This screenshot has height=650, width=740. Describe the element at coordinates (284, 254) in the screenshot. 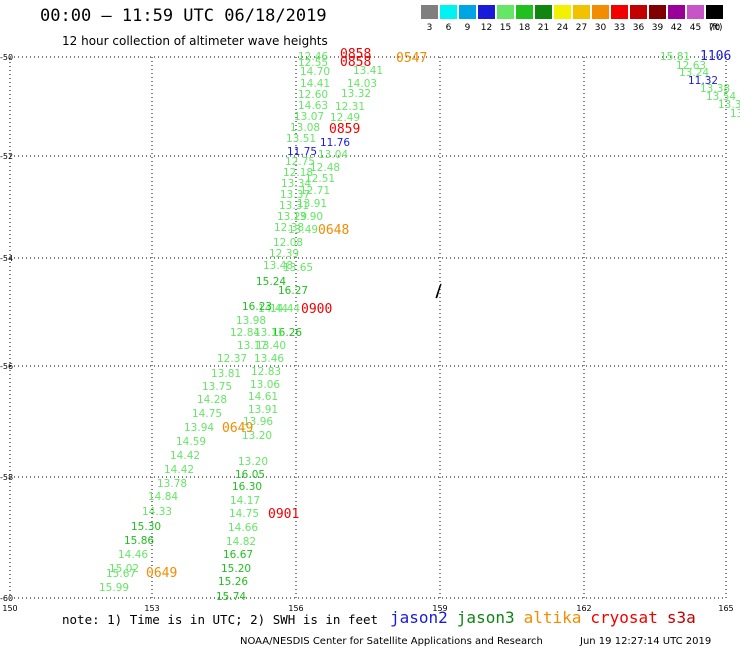

I see `wave-height-label: 12.39` at that location.